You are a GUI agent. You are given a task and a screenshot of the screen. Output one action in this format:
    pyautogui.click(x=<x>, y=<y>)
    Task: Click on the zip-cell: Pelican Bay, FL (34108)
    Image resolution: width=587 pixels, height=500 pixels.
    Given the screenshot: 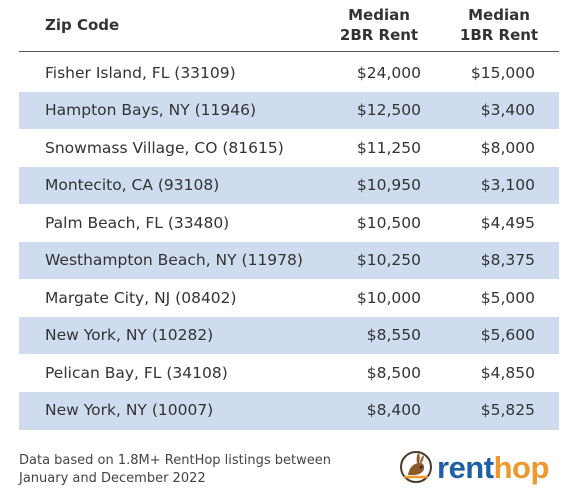 What is the action you would take?
    pyautogui.click(x=136, y=372)
    